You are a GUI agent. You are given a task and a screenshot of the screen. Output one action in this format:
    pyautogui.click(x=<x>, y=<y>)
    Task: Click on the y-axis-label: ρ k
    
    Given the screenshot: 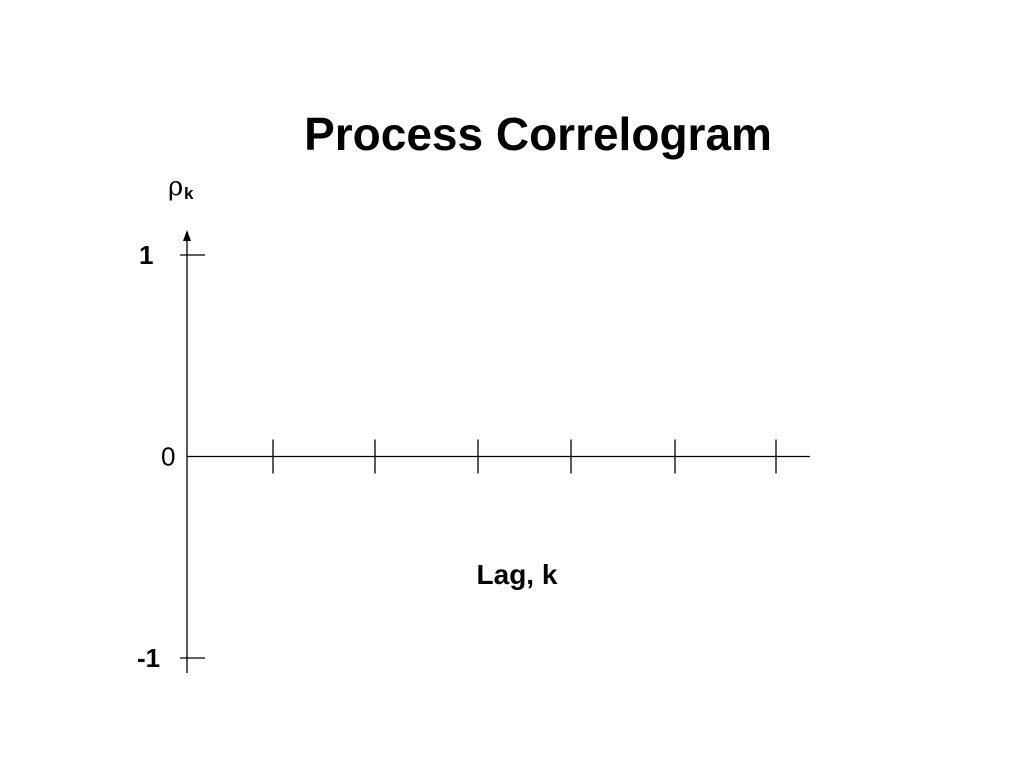 What is the action you would take?
    pyautogui.click(x=181, y=187)
    